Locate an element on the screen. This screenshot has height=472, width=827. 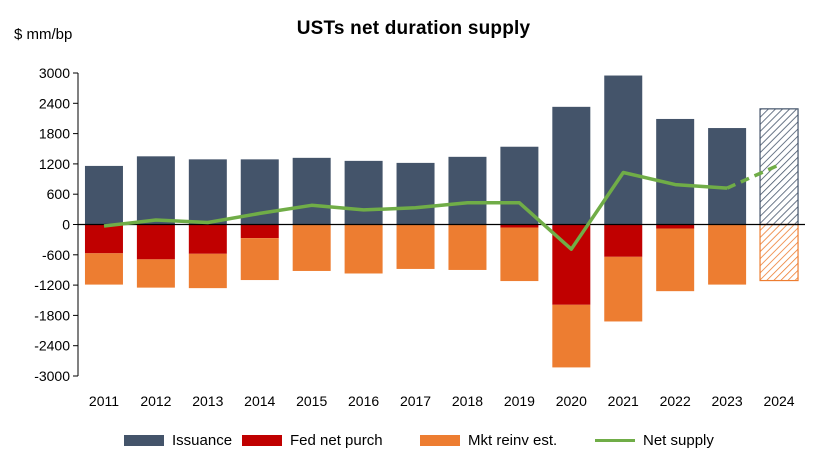
bar-fed-net-purch-2011 is located at coordinates (103, 239).